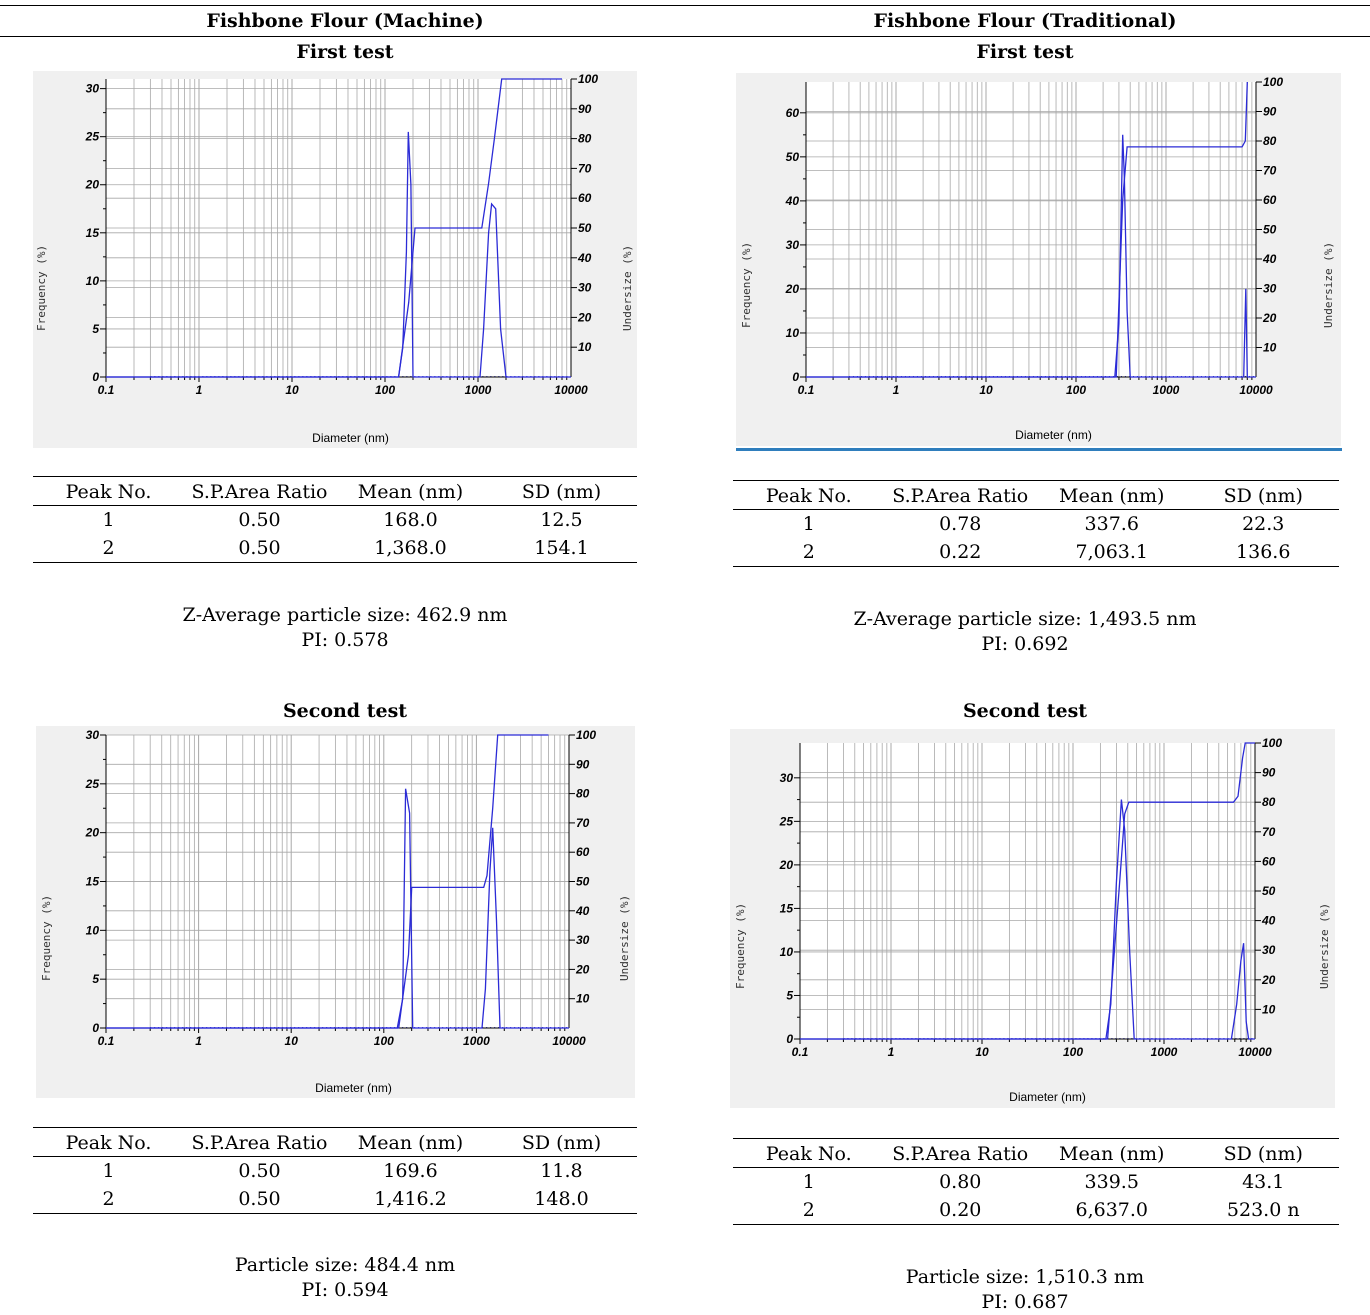 The image size is (1370, 1315). Describe the element at coordinates (809, 1210) in the screenshot. I see `table-cell: 2` at that location.